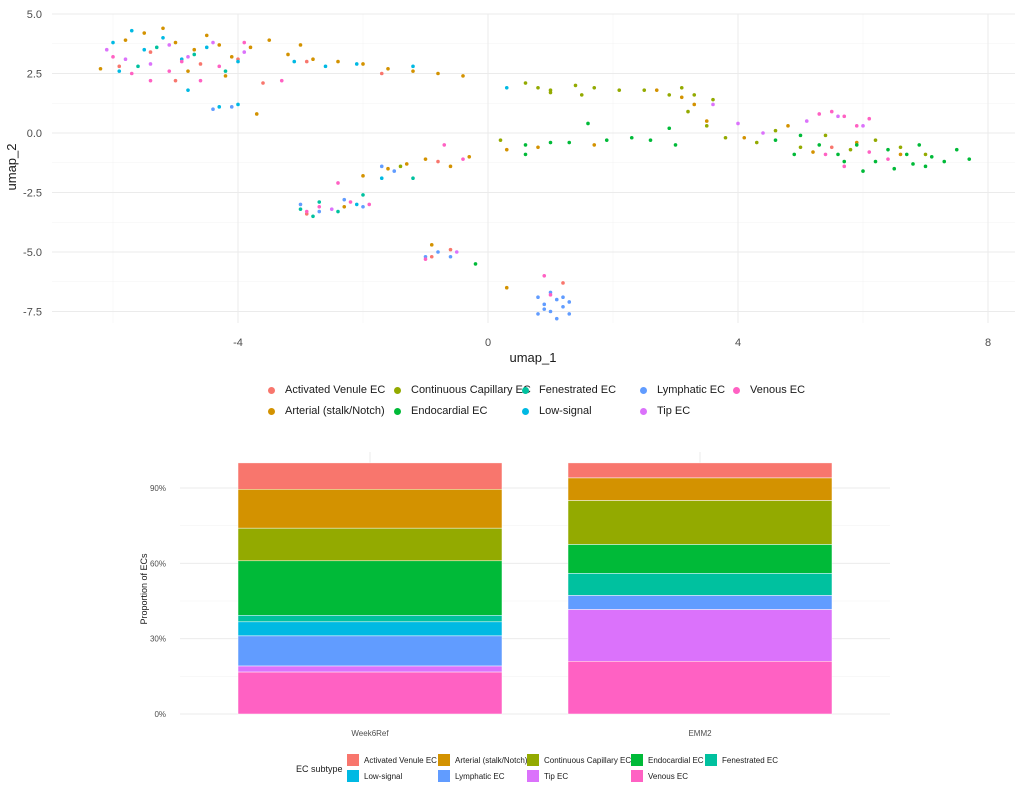  Describe the element at coordinates (738, 343) in the screenshot. I see `umap-x-tick-label: 4` at that location.